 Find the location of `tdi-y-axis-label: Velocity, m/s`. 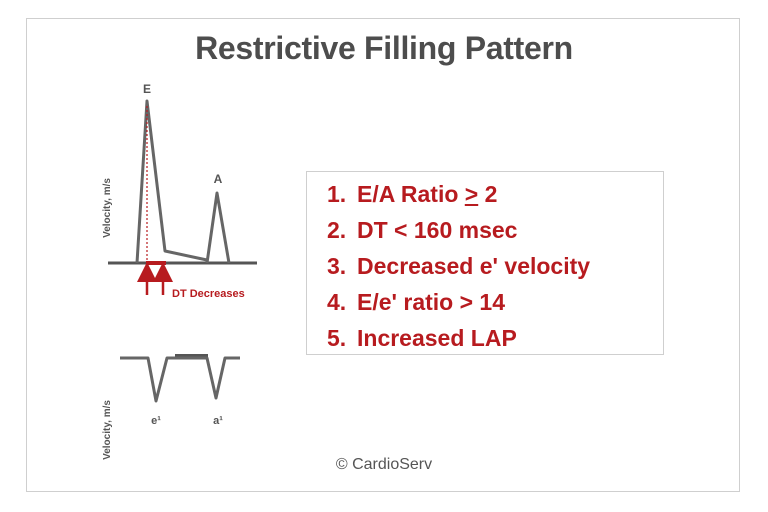

tdi-y-axis-label: Velocity, m/s is located at coordinates (107, 430).